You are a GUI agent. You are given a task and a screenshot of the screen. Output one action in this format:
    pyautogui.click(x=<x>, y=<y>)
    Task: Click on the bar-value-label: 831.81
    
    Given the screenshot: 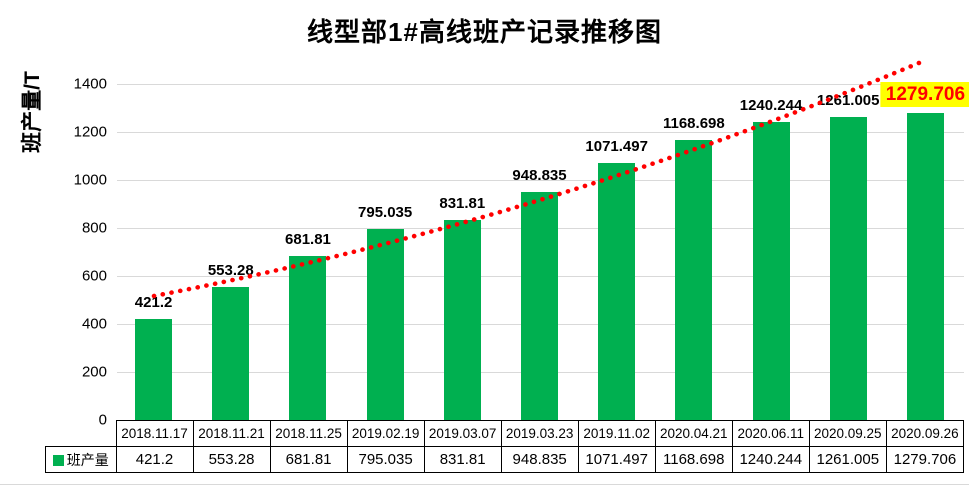 What is the action you would take?
    pyautogui.click(x=462, y=204)
    